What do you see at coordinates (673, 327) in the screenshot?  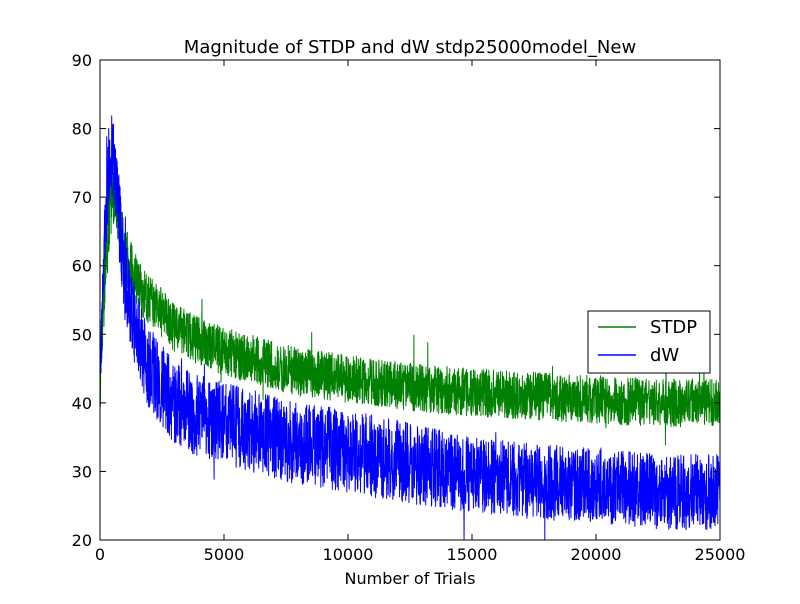 I see `legend-label-stdp: STDP` at bounding box center [673, 327].